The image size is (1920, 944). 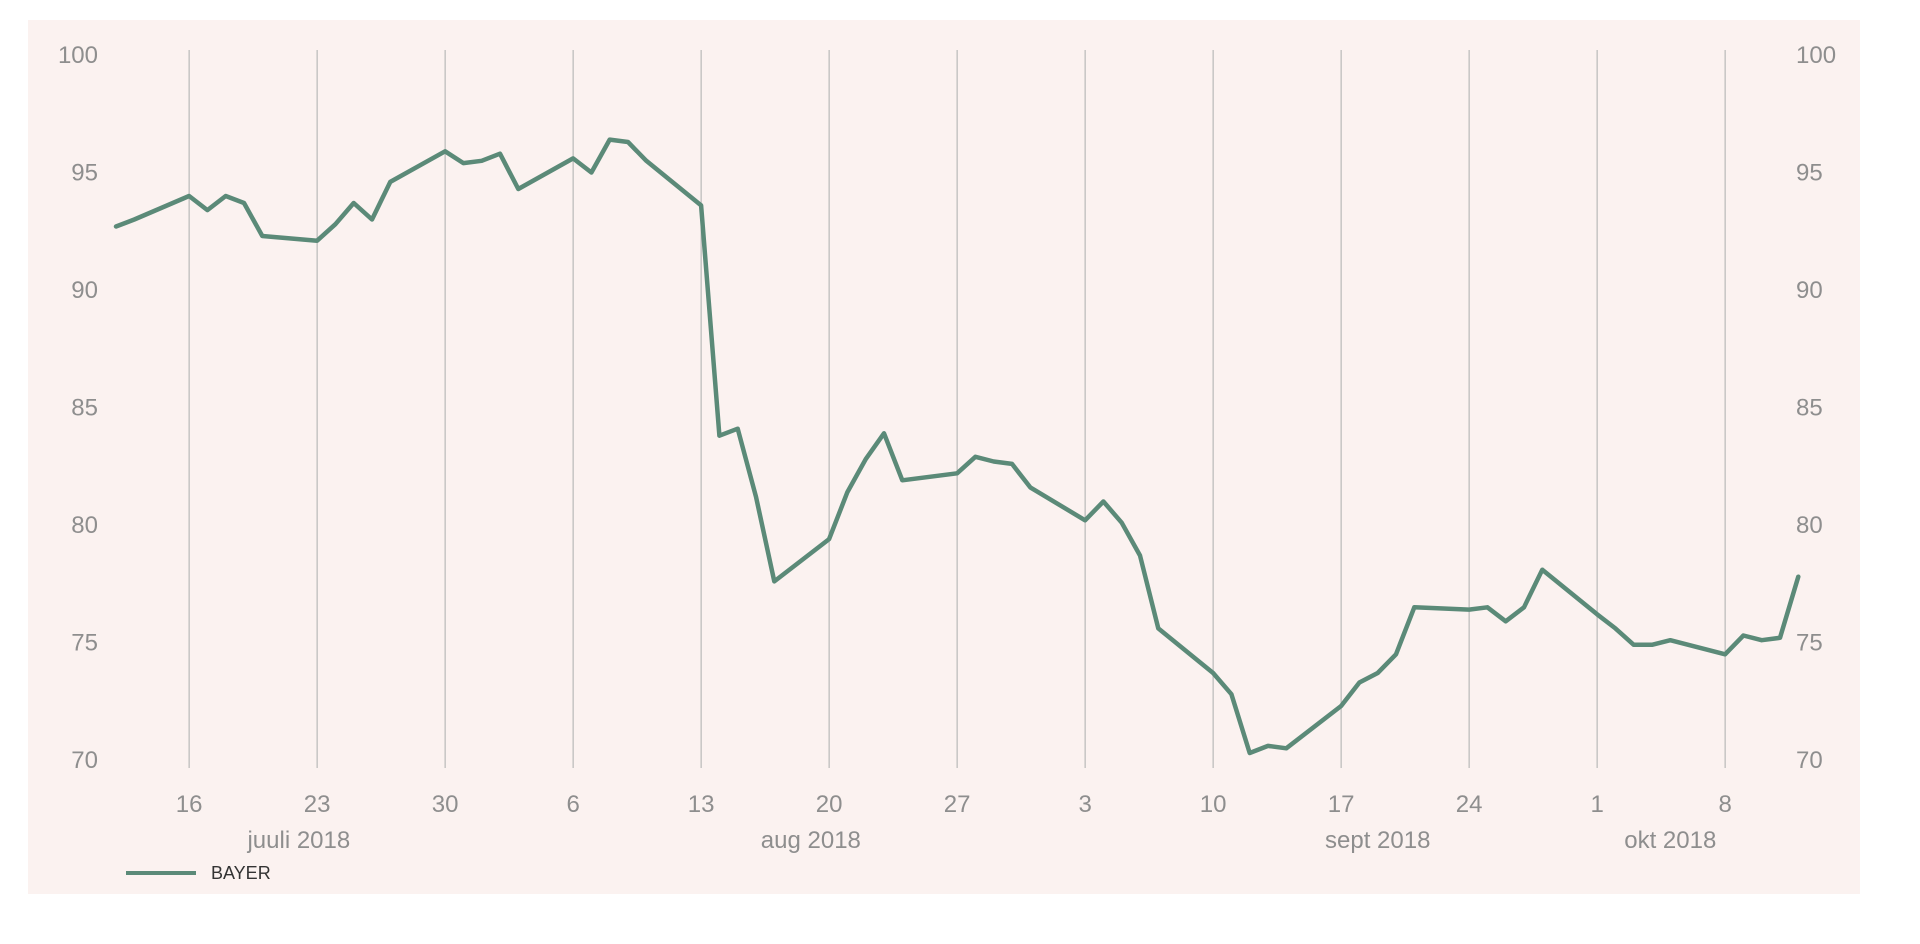 I want to click on y-axis-right: 100 95 90 85 80 75 70, so click(x=1816, y=408).